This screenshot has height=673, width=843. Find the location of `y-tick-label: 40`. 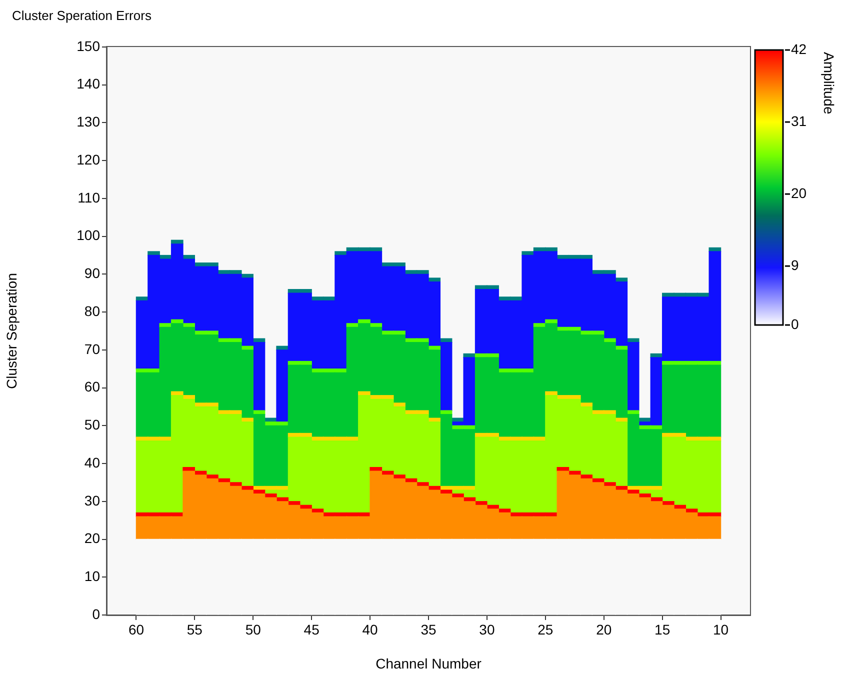

y-tick-label: 40 is located at coordinates (92, 462).